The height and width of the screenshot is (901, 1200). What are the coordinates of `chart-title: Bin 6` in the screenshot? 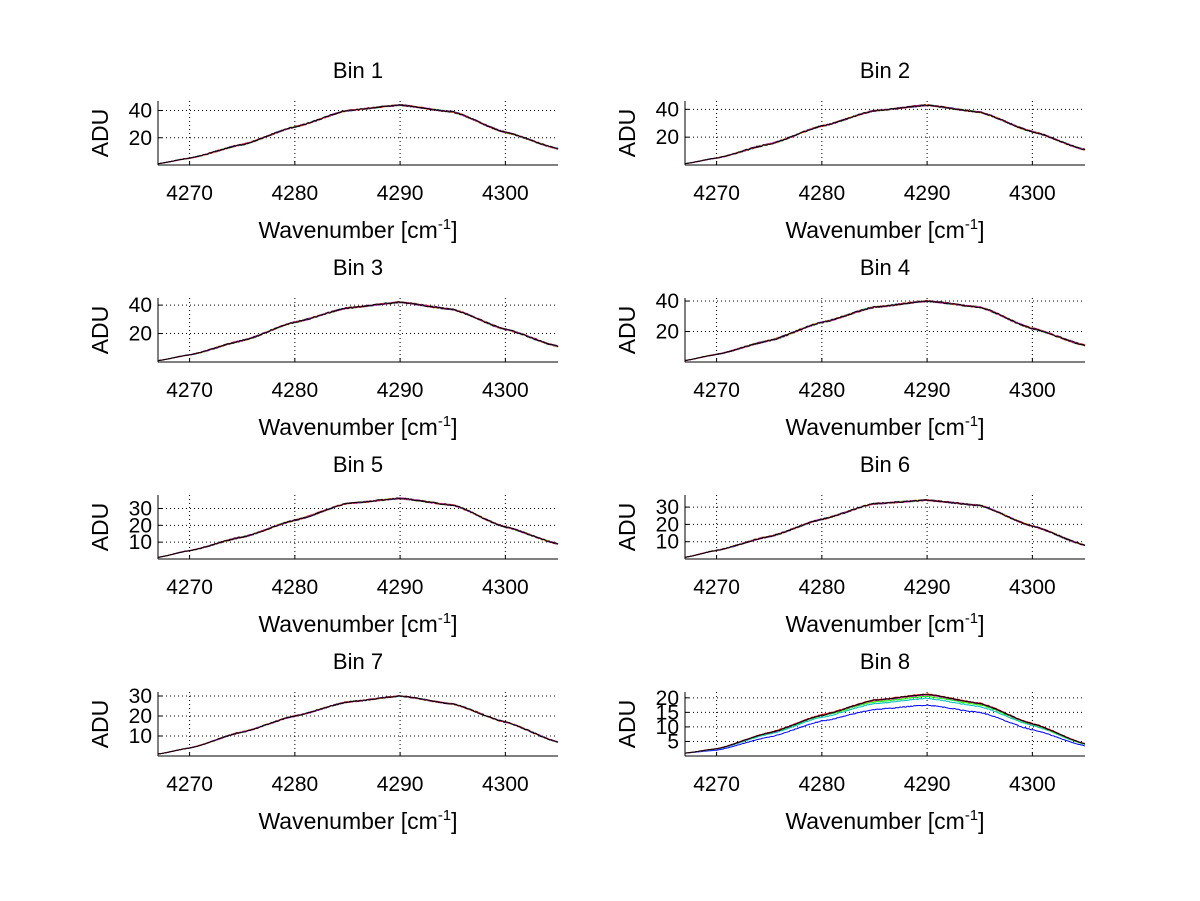 It's located at (885, 464).